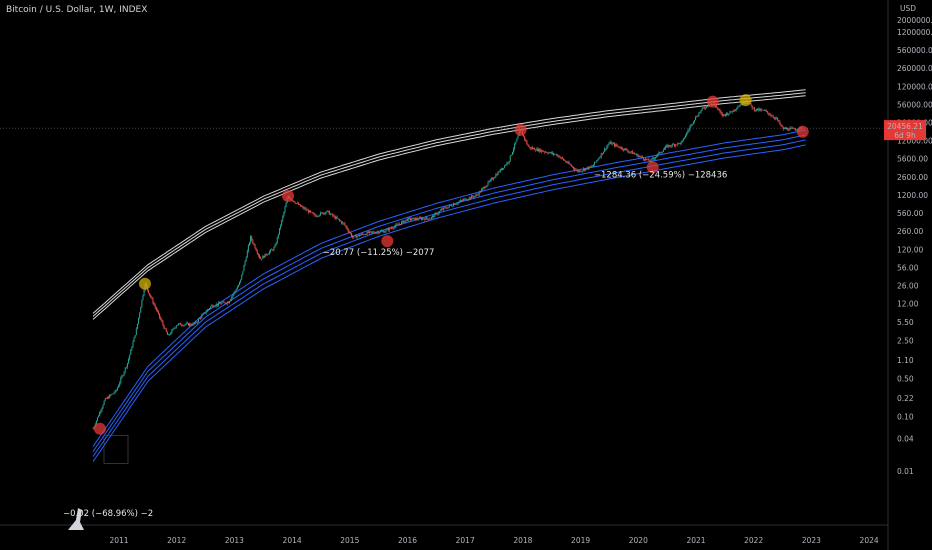 The width and height of the screenshot is (932, 550). I want to click on measure-box, so click(116, 449).